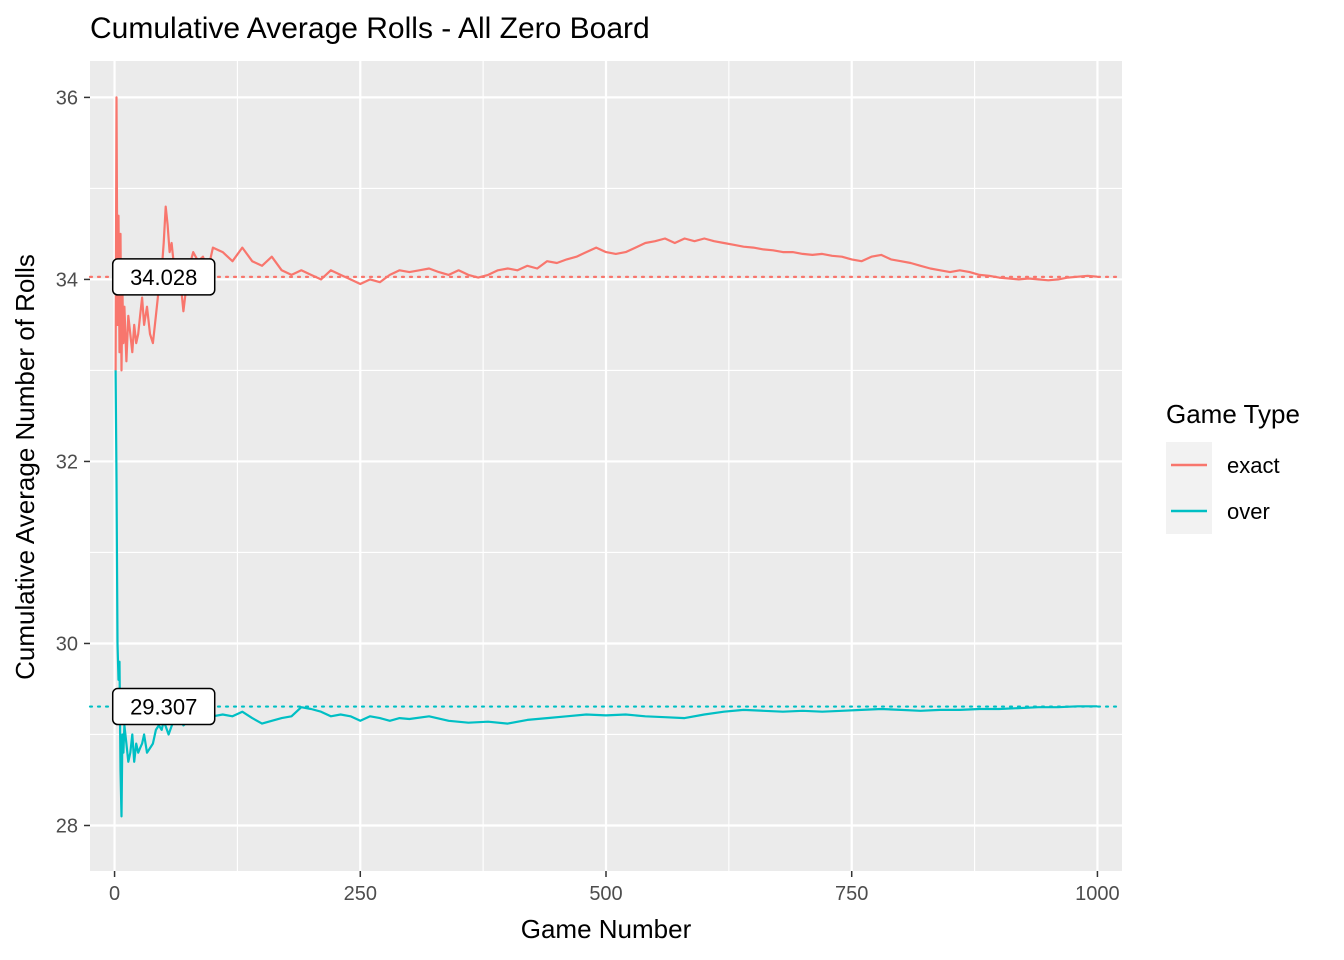 The height and width of the screenshot is (960, 1344). I want to click on y-axis-title: Cumulative Average Number of Rolls, so click(25, 467).